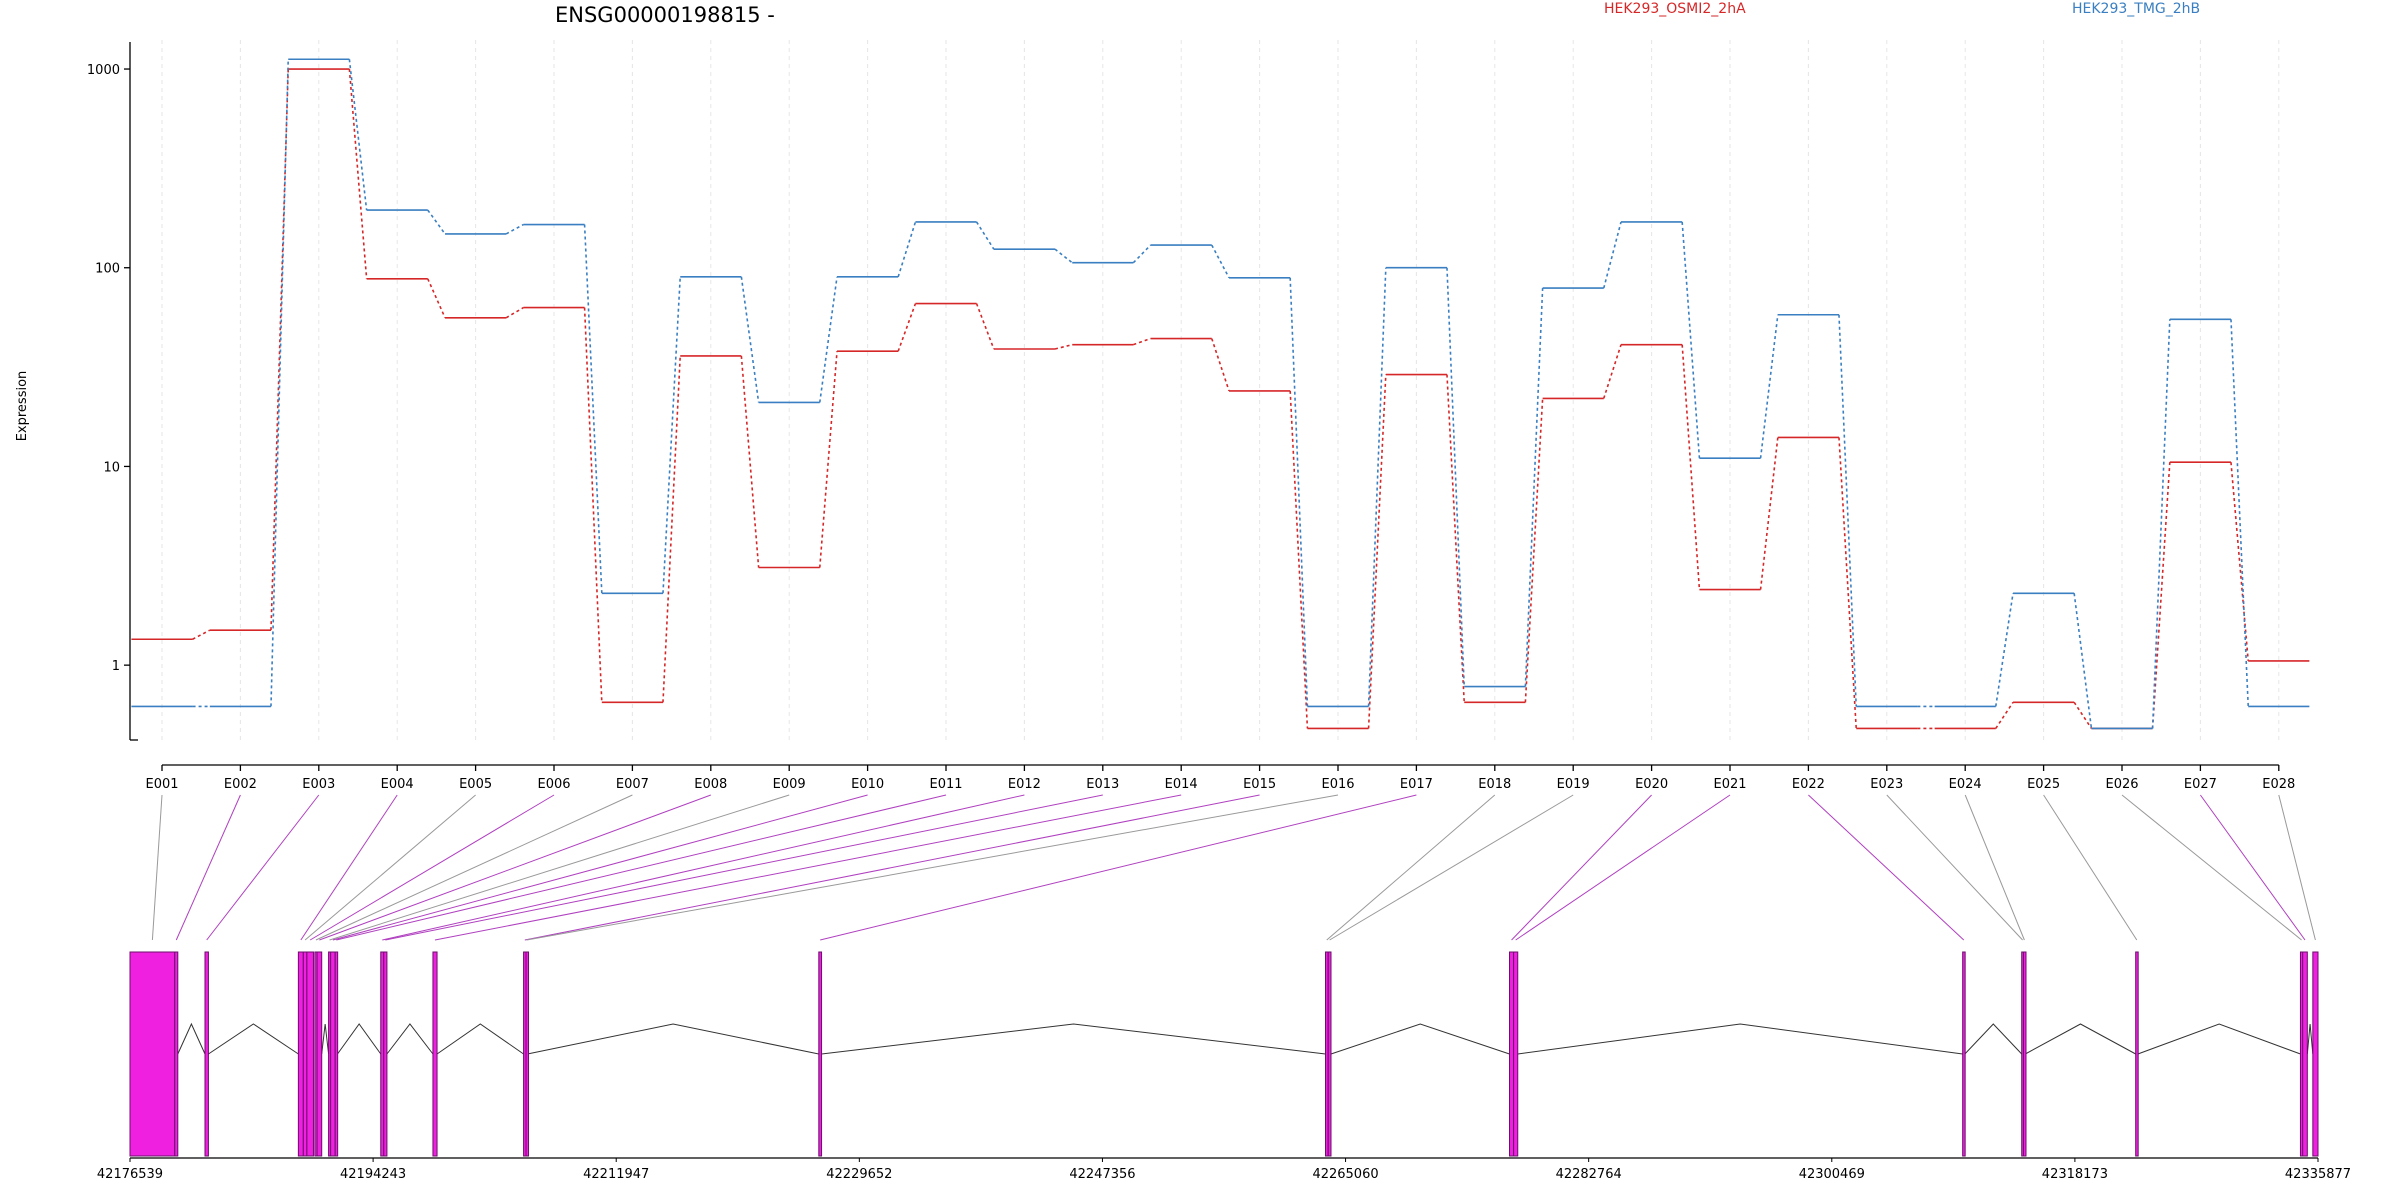  What do you see at coordinates (2075, 1174) in the screenshot?
I see `coordinate-tick-label: 42318173` at bounding box center [2075, 1174].